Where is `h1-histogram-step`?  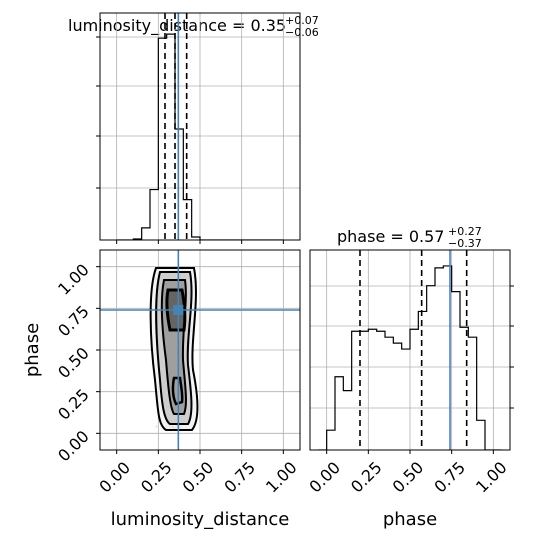 h1-histogram-step is located at coordinates (200, 136).